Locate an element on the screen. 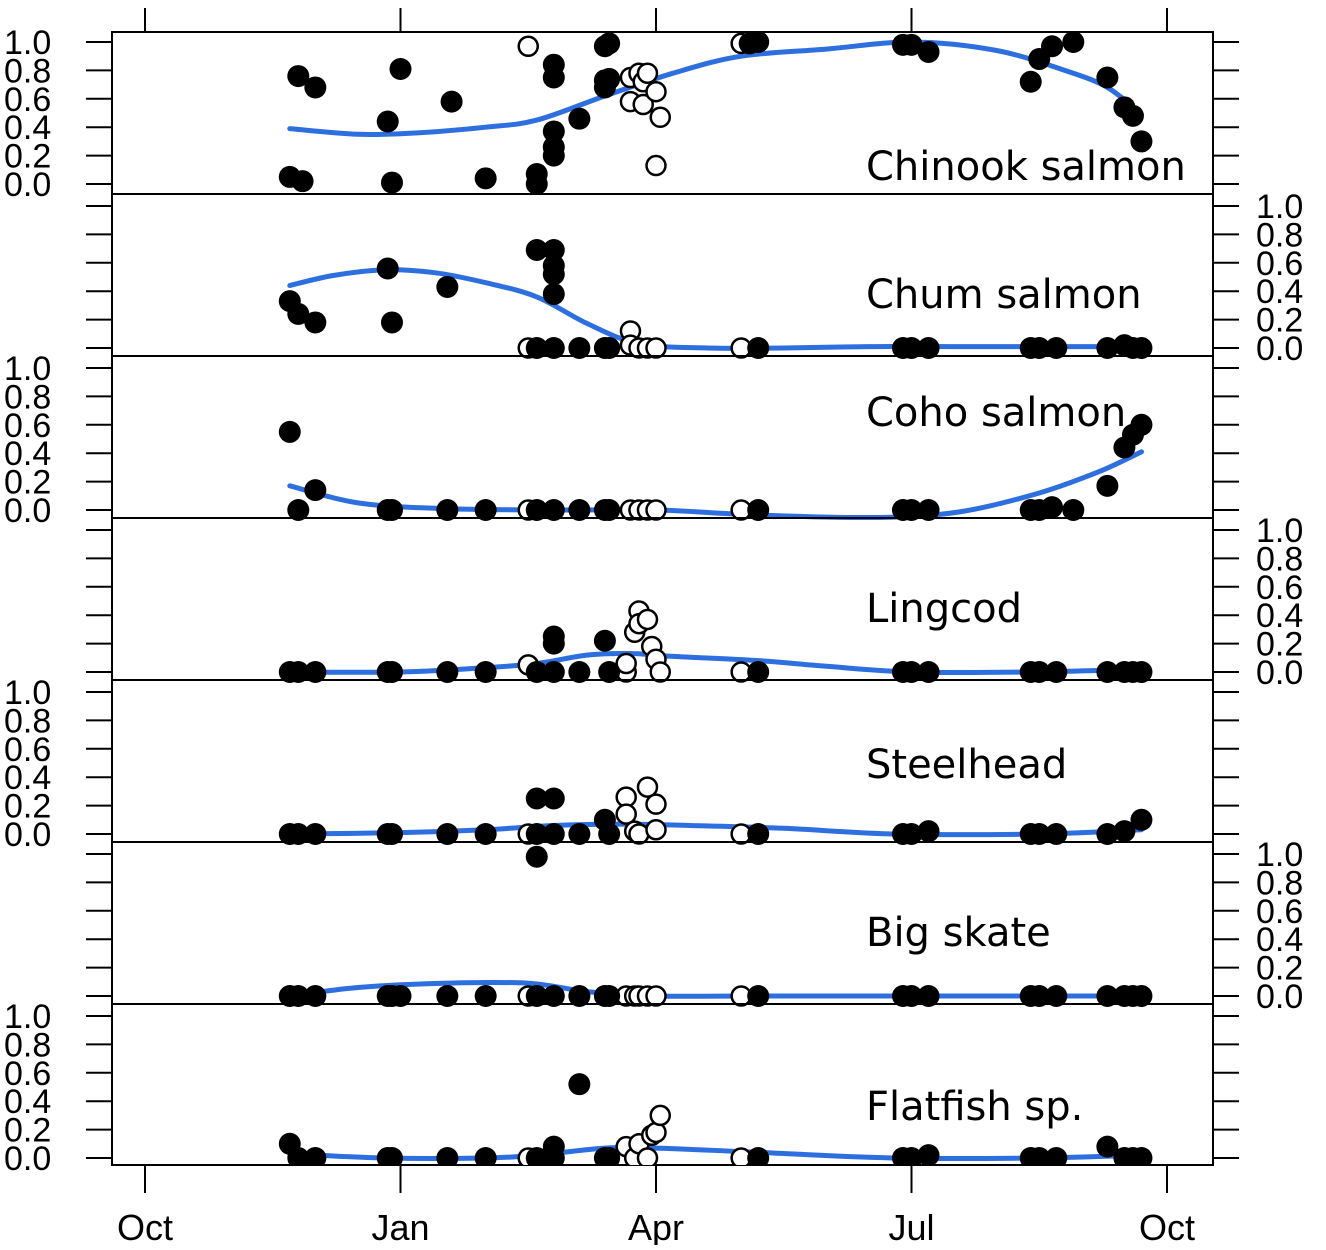 Image resolution: width=1326 pixels, height=1250 pixels. panel-chinook-salmon: 0.00.20.40.60.81.0 Chinook salmon is located at coordinates (621, 114).